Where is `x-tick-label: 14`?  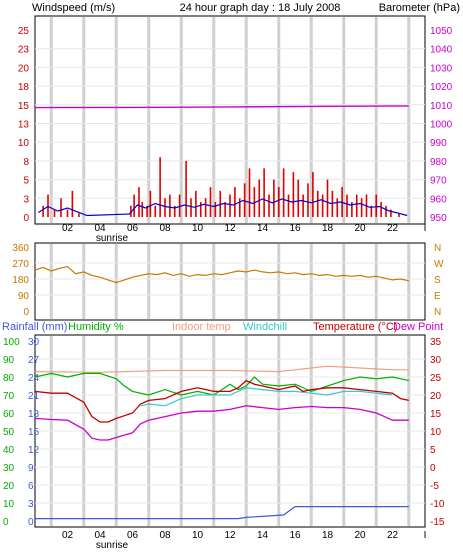
x-tick-label: 14 is located at coordinates (263, 228).